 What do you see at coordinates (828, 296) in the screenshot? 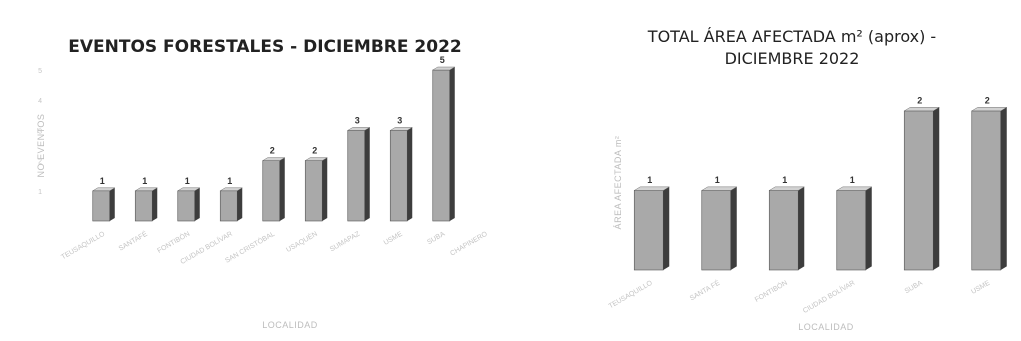
I see `x-tick-label: CIUDAD BOLÍVAR` at bounding box center [828, 296].